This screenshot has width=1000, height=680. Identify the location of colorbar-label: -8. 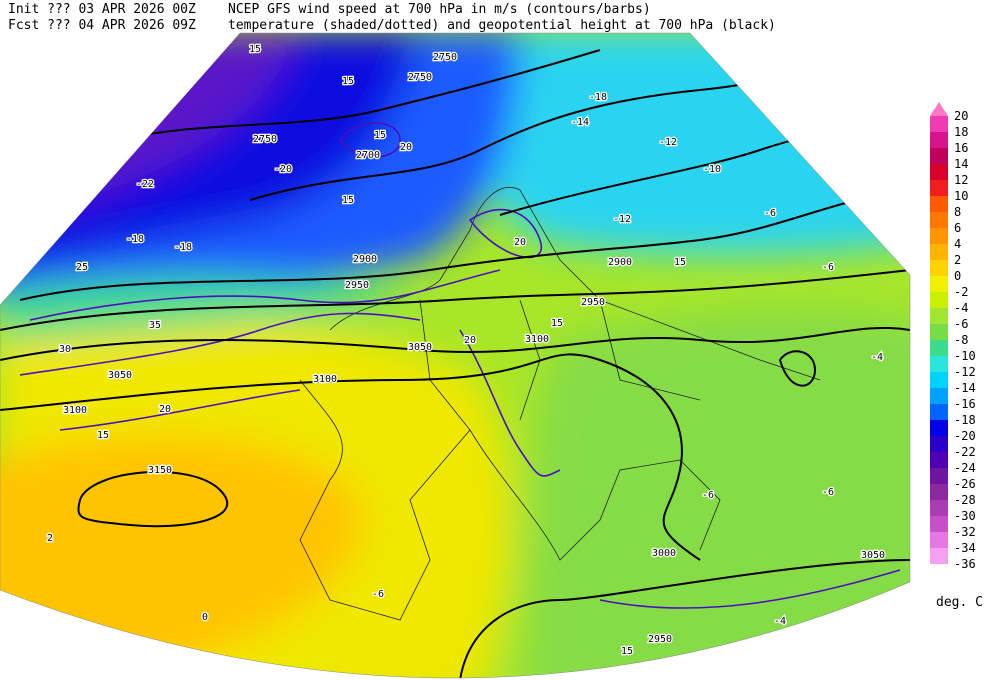
(961, 340).